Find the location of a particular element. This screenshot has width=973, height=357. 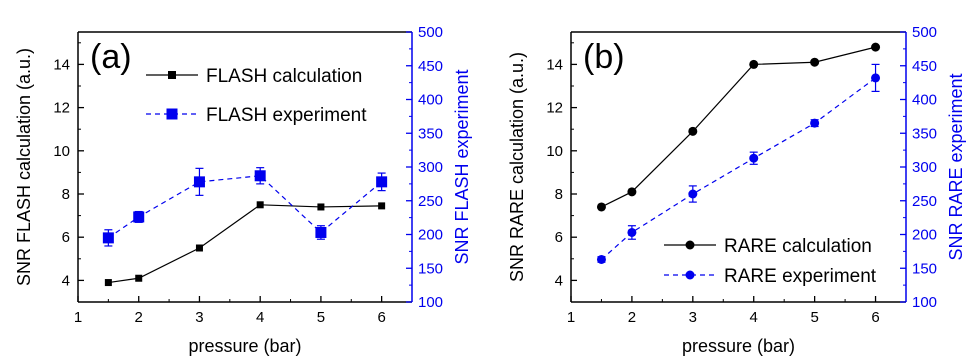

legend-label: FLASH calculation is located at coordinates (284, 76).